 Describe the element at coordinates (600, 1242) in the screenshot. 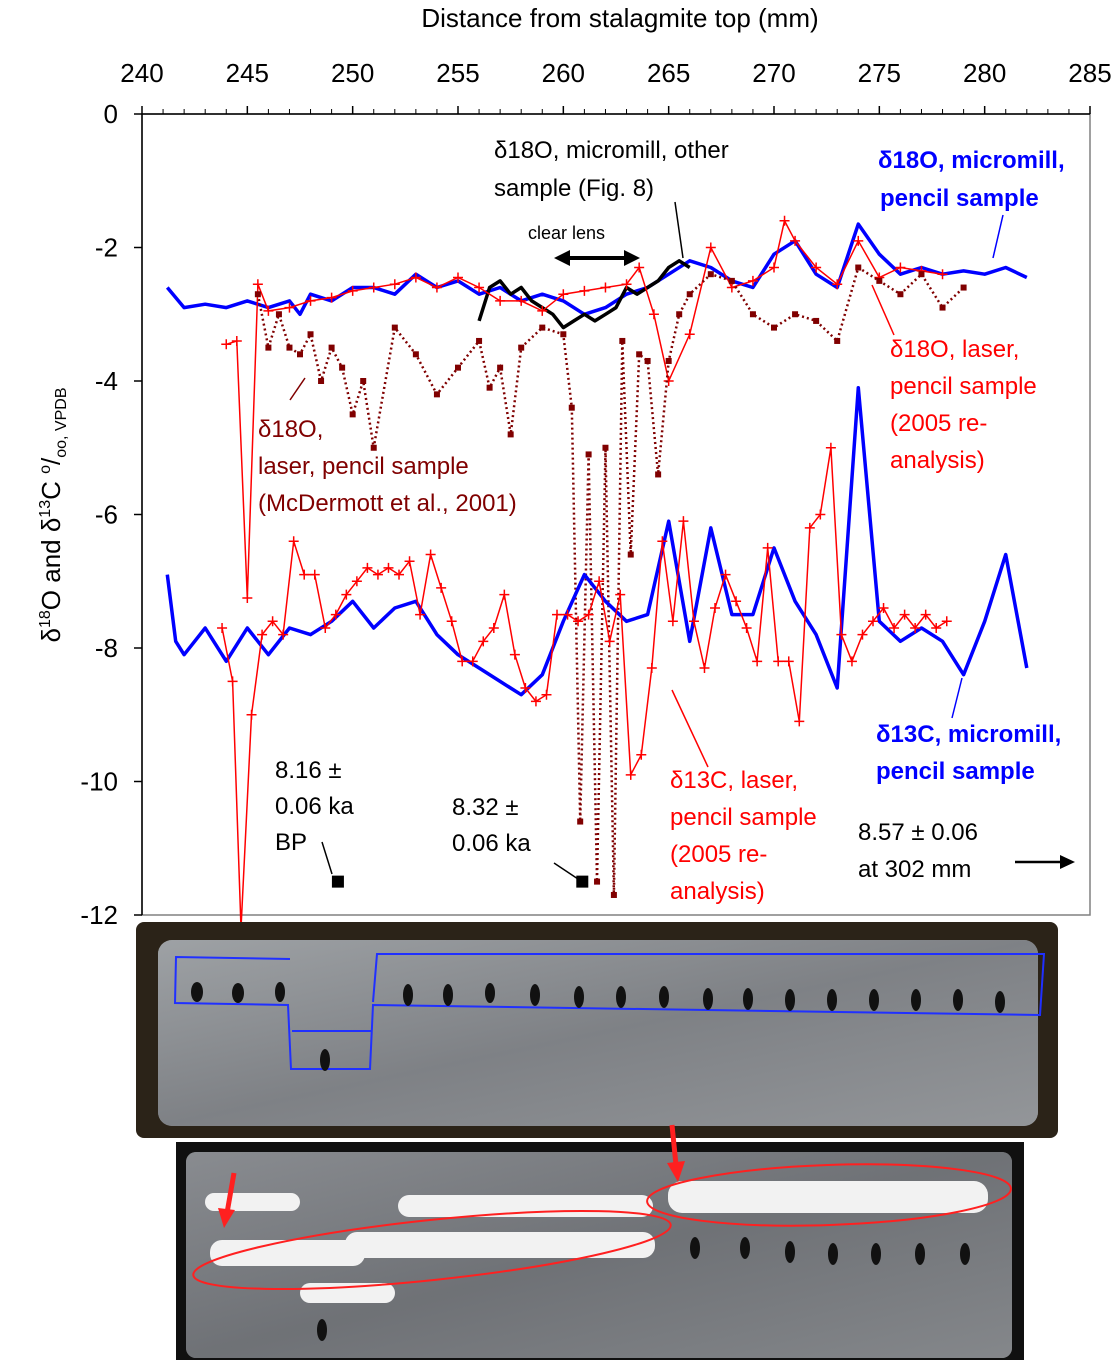

I see `slab-photo-lower` at that location.